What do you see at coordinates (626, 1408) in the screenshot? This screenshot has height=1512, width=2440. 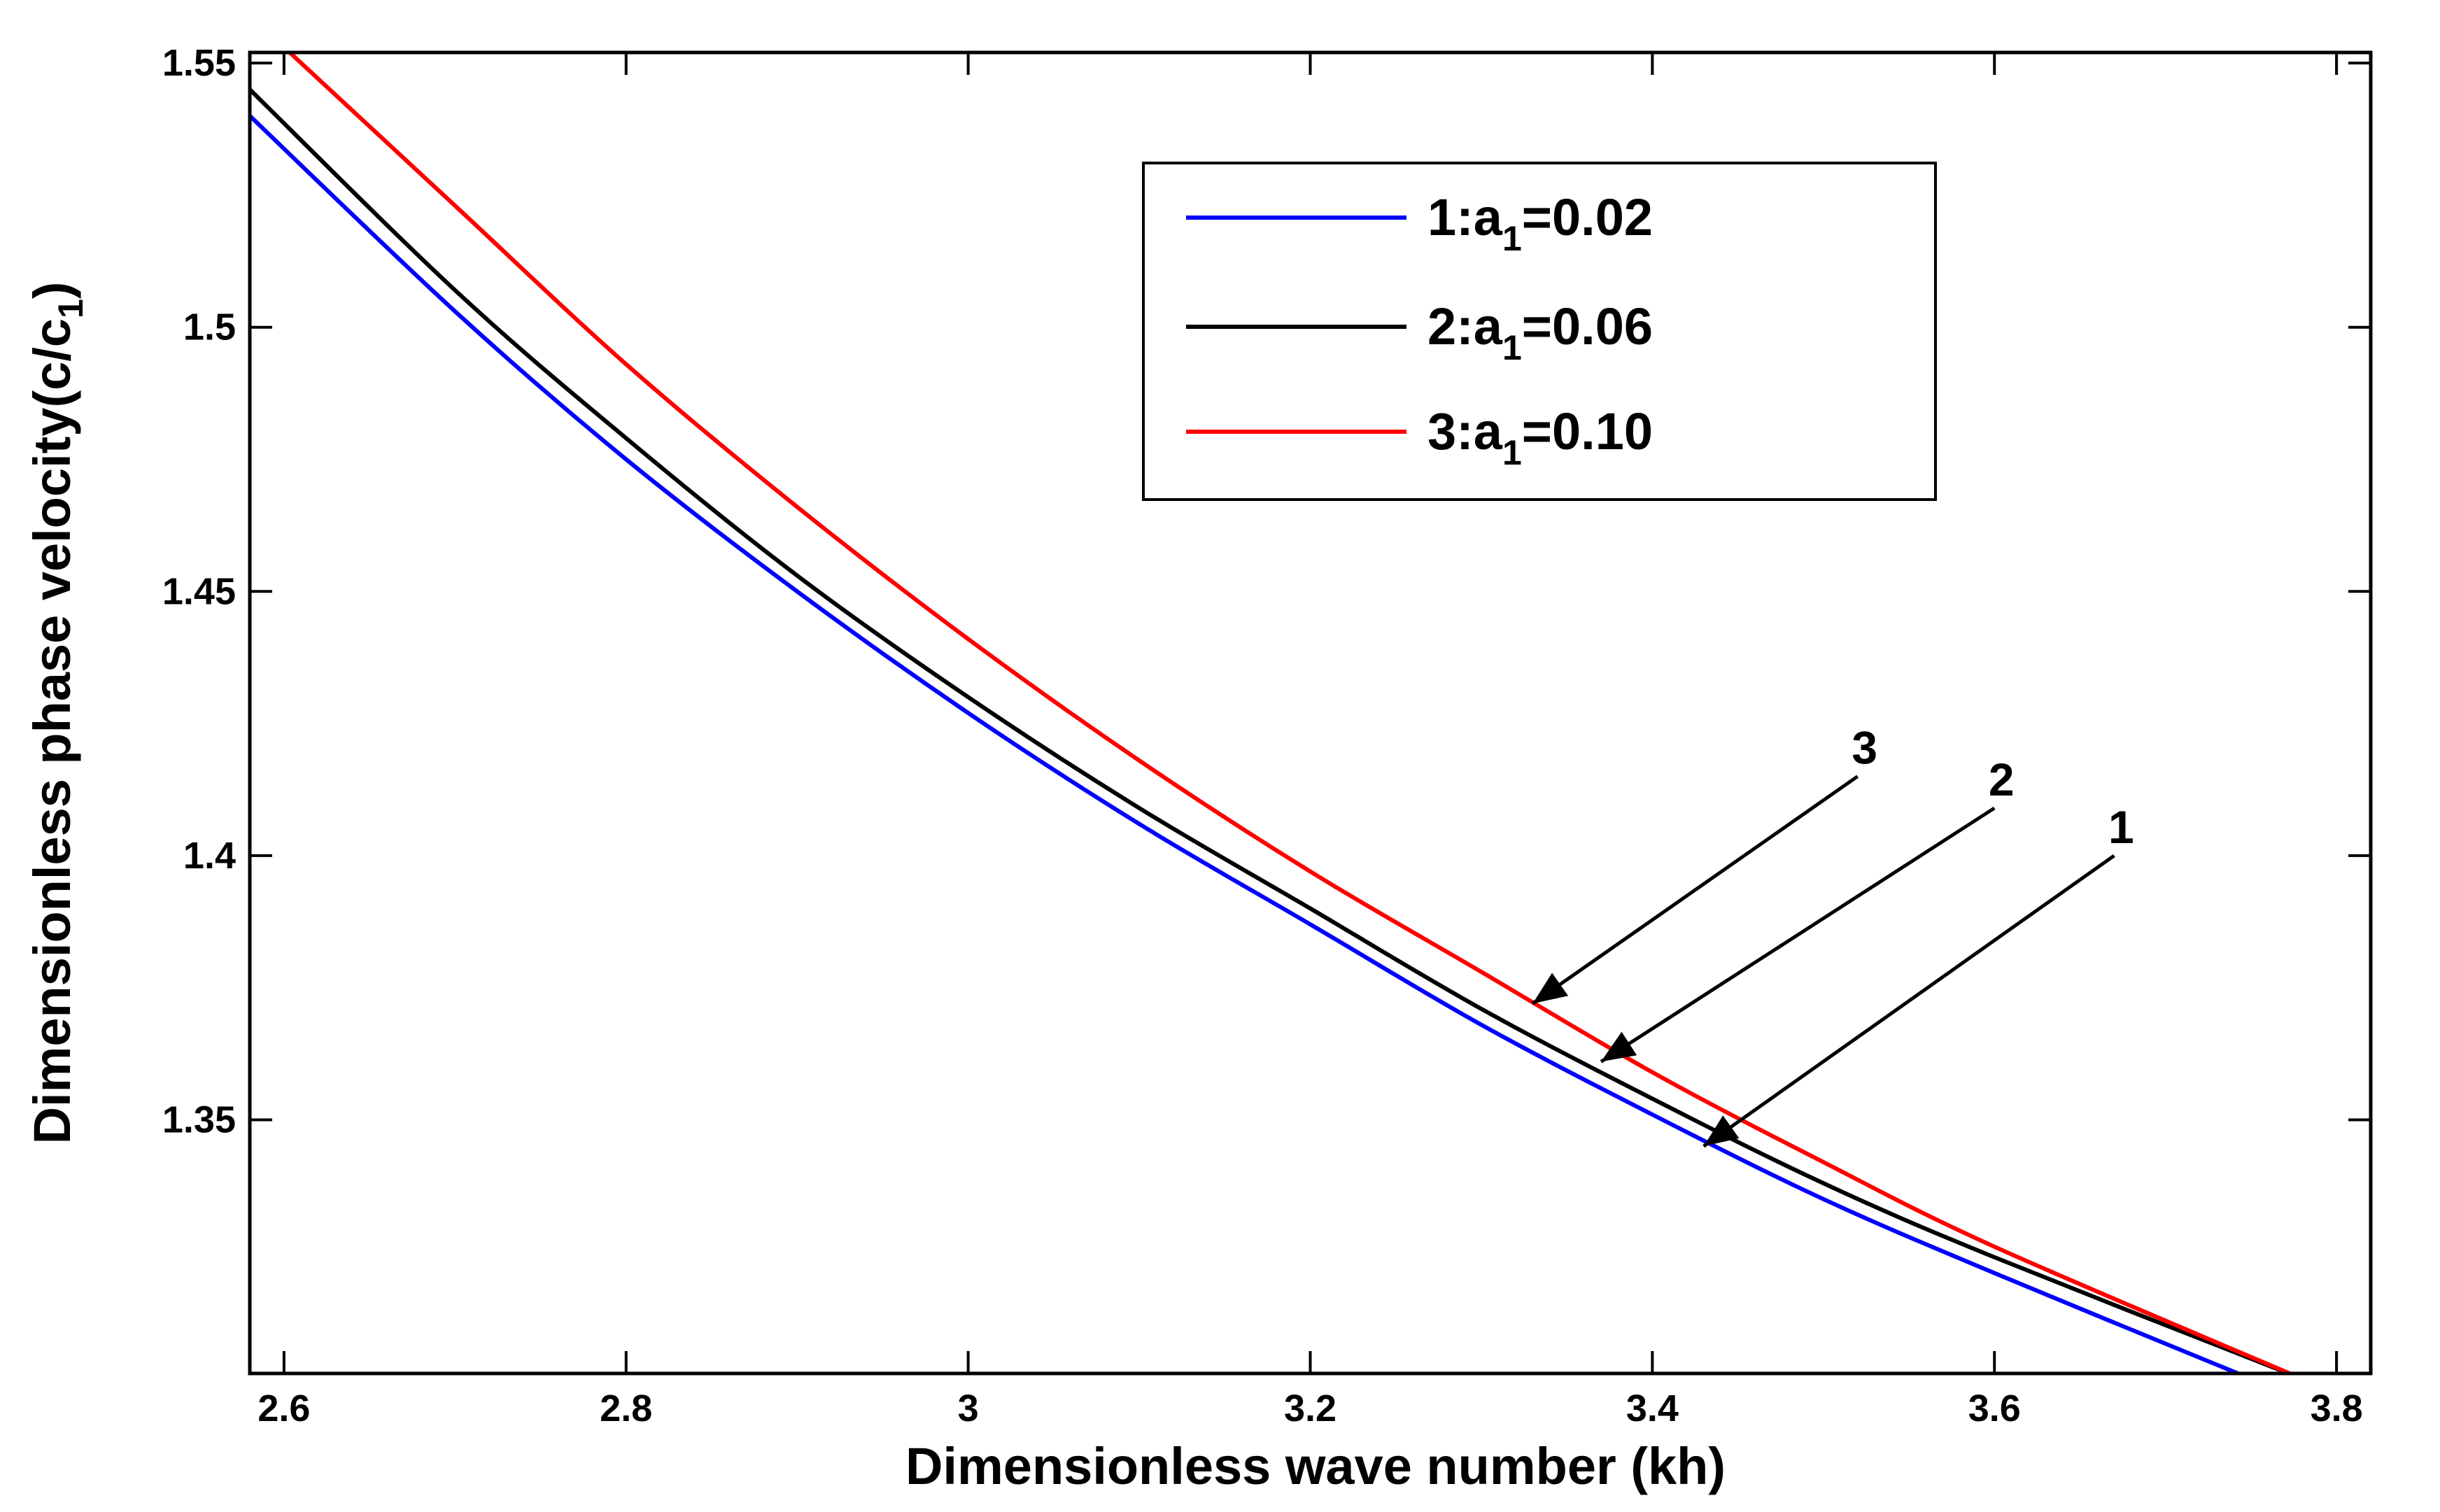 I see `x-tick-label: 2.8` at bounding box center [626, 1408].